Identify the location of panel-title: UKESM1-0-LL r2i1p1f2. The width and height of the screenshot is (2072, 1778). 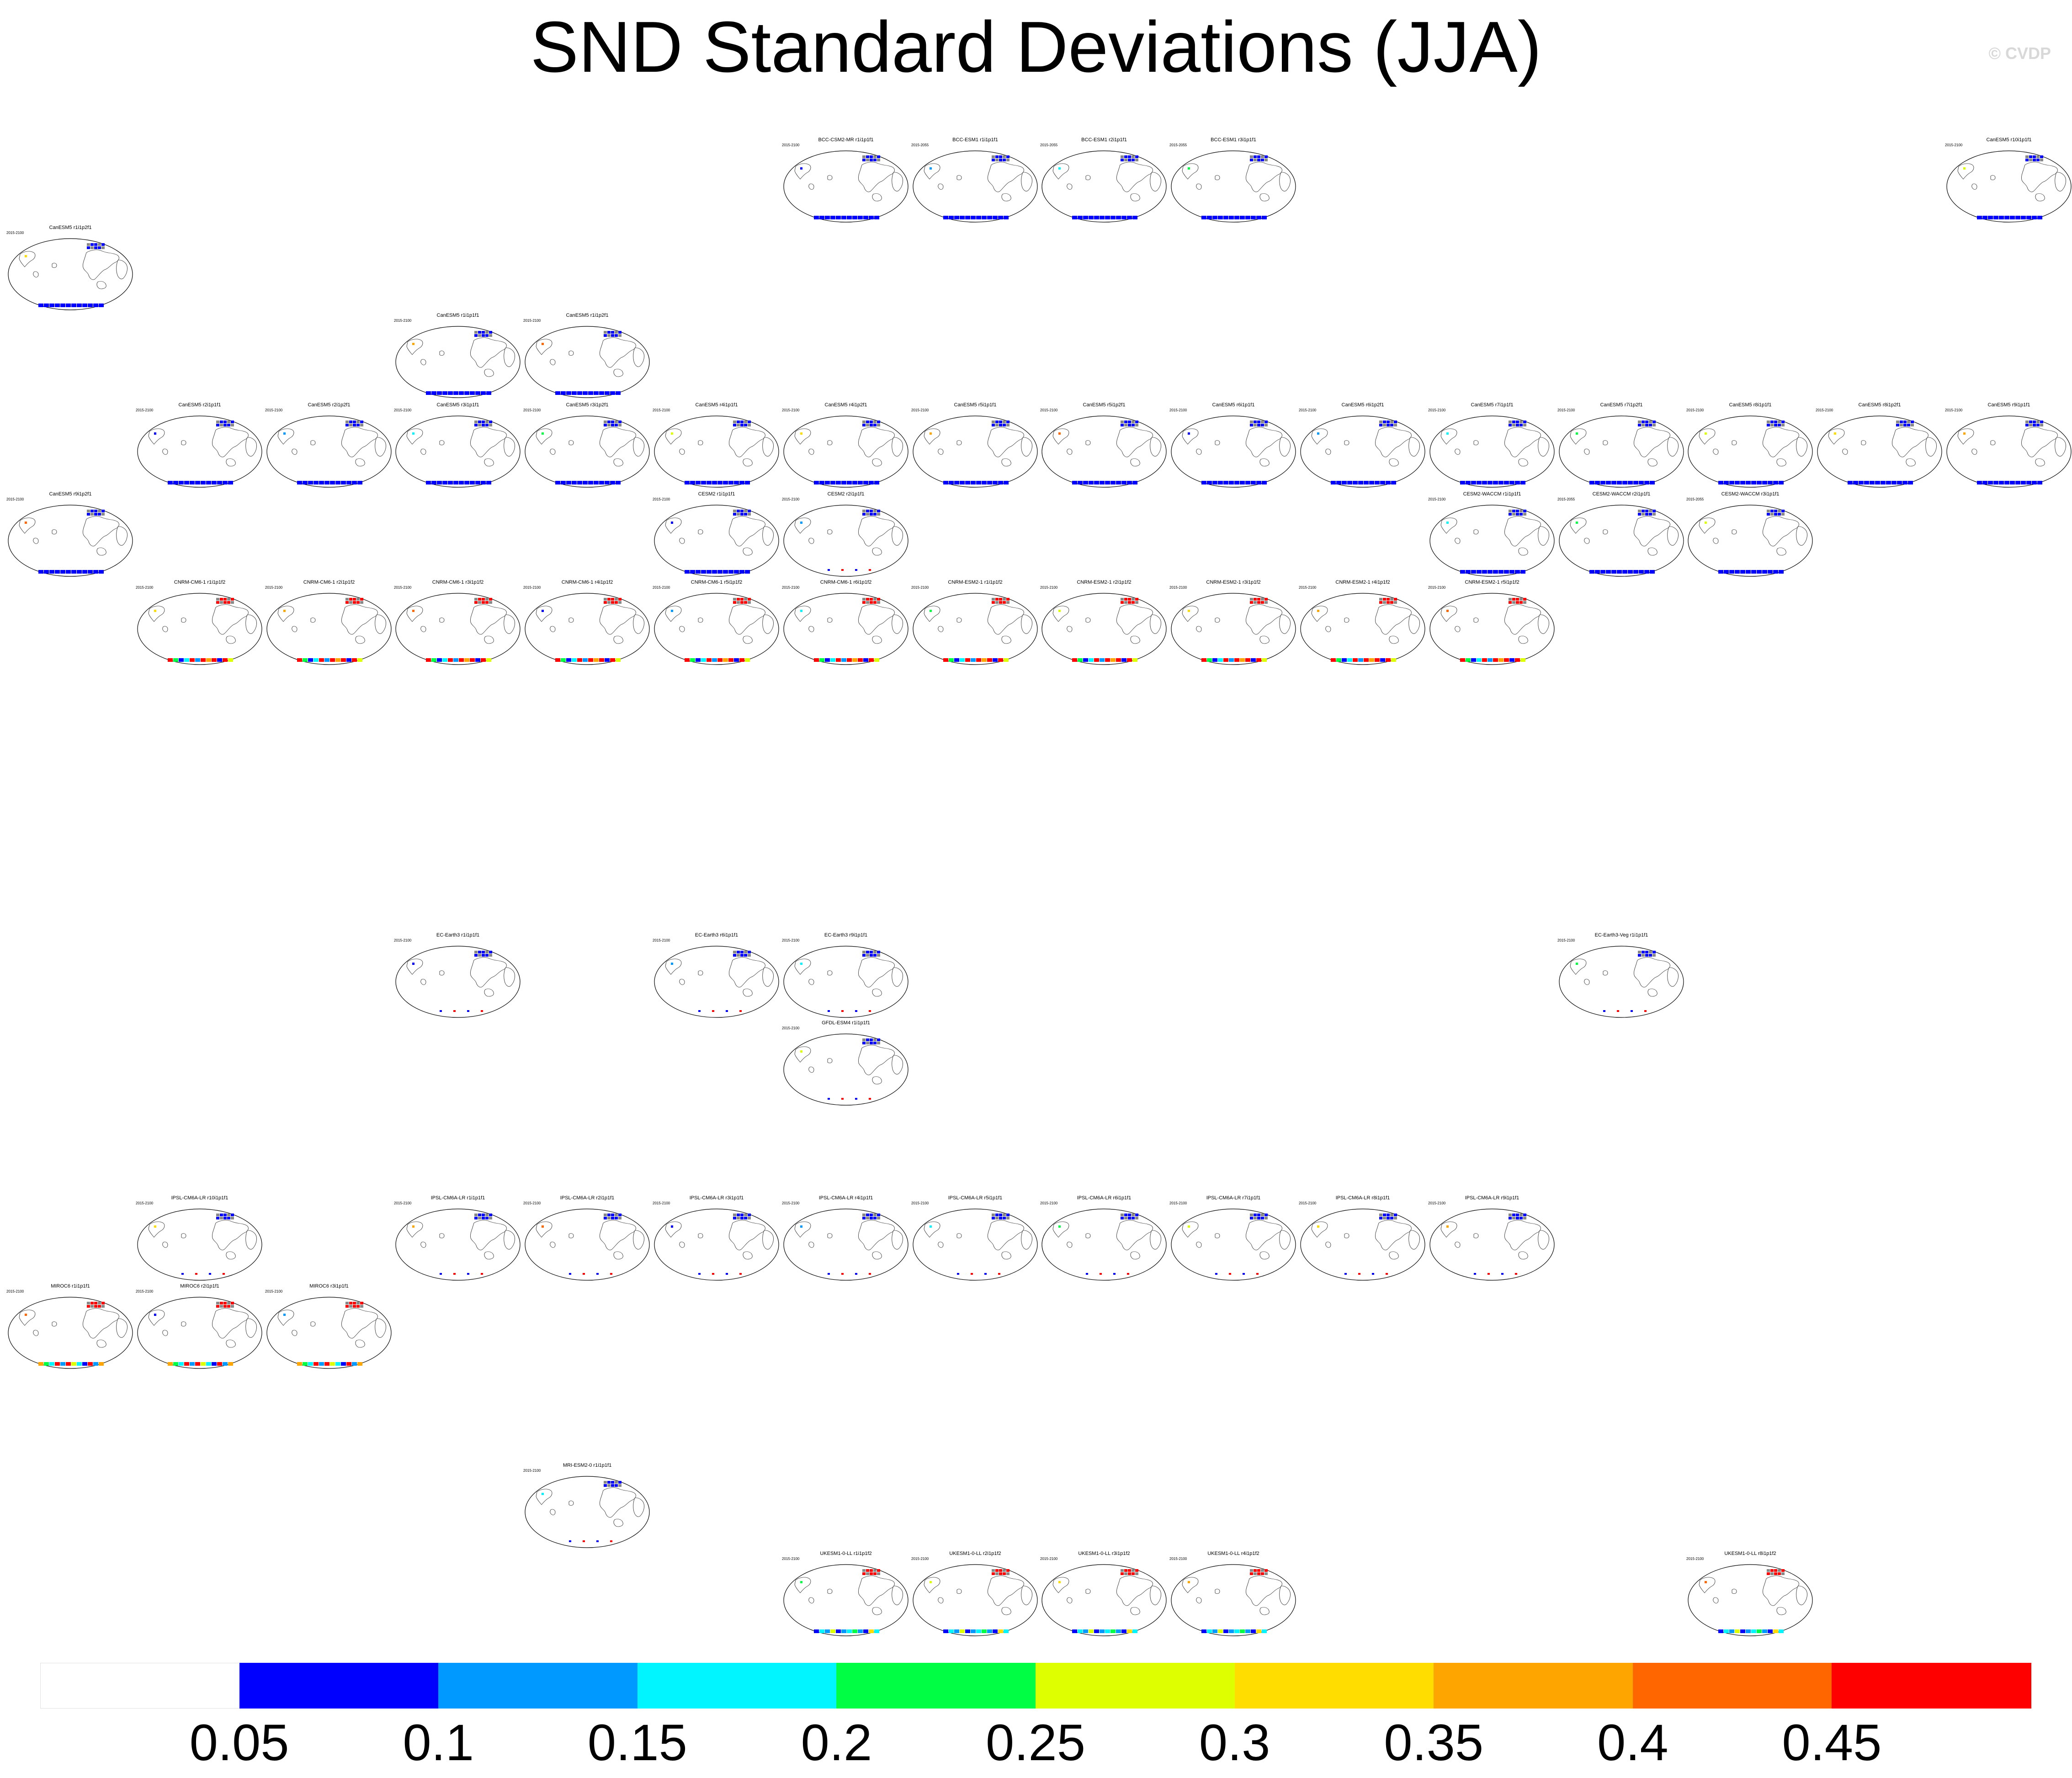
(975, 1553).